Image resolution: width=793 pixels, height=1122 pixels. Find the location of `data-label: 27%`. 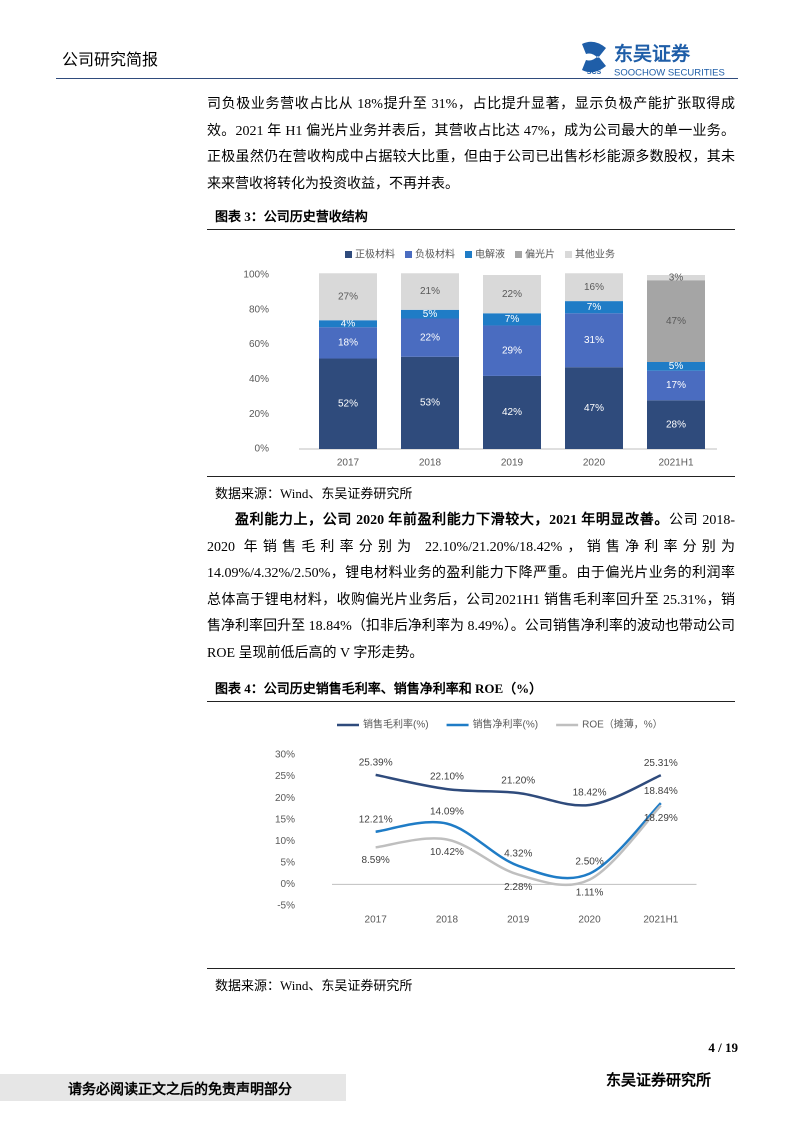

data-label: 27% is located at coordinates (348, 296).